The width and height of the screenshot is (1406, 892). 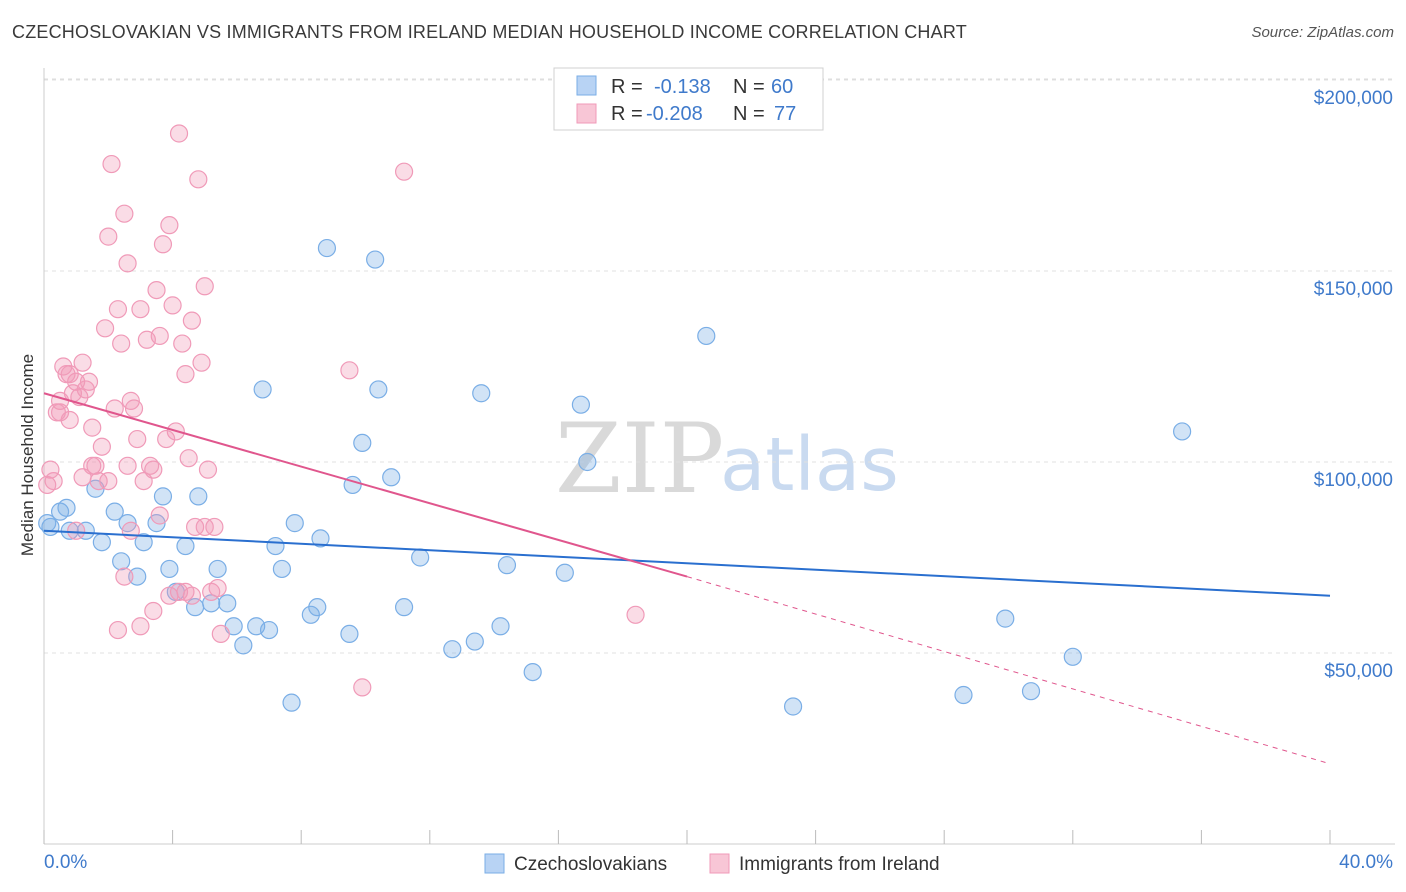 What do you see at coordinates (65, 862) in the screenshot?
I see `x-tick-label-min: 0.0%` at bounding box center [65, 862].